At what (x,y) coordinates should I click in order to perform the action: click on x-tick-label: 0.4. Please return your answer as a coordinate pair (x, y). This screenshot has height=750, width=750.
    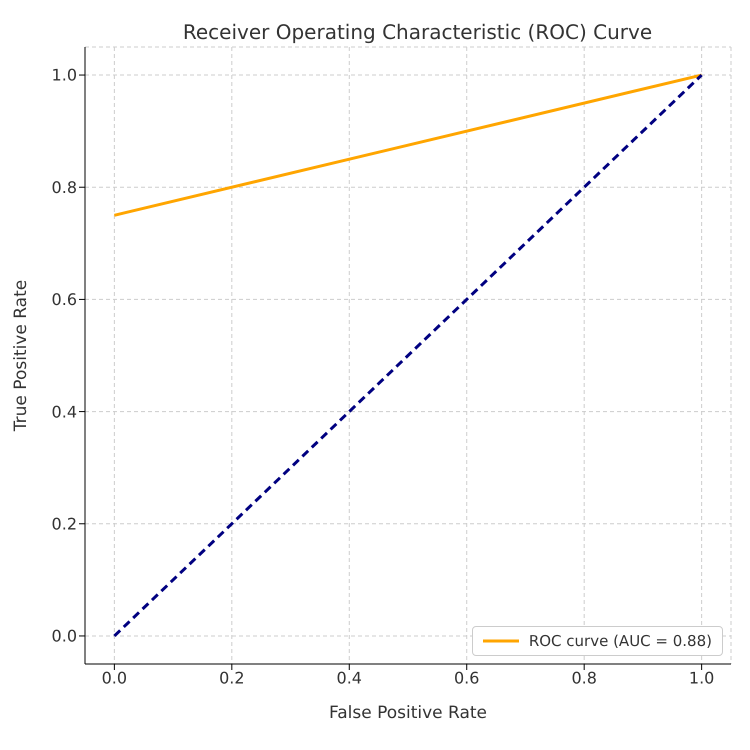
    Looking at the image, I should click on (349, 678).